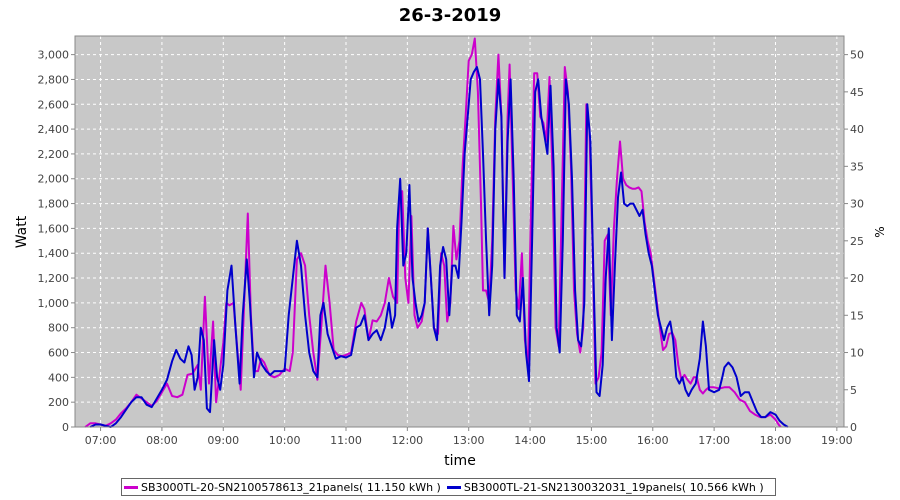 This screenshot has width=900, height=500. Describe the element at coordinates (162, 440) in the screenshot. I see `x-tick-label: 08:00` at that location.